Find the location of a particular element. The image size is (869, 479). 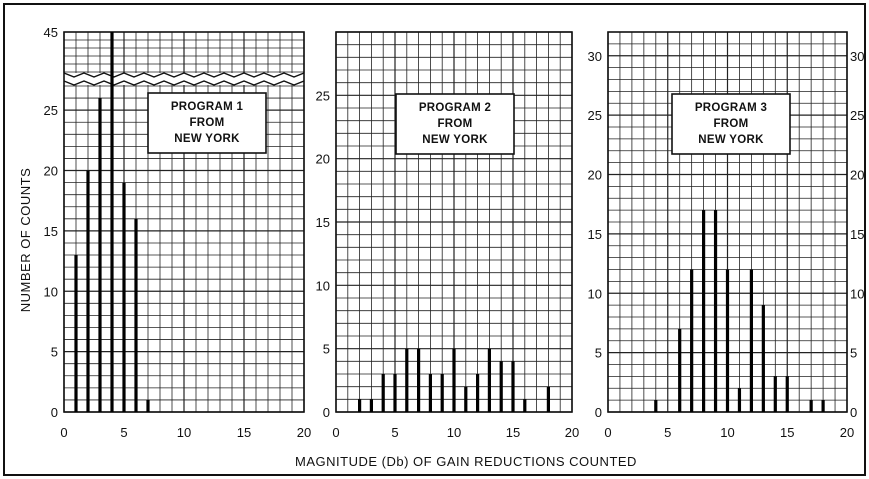

axis-break-line-upper is located at coordinates (184, 75).